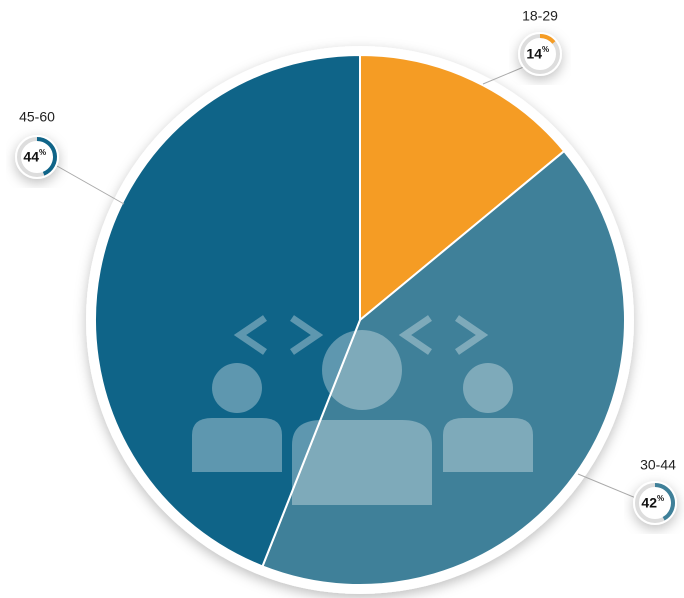 Image resolution: width=684 pixels, height=598 pixels. I want to click on category-label: 18-29, so click(540, 16).